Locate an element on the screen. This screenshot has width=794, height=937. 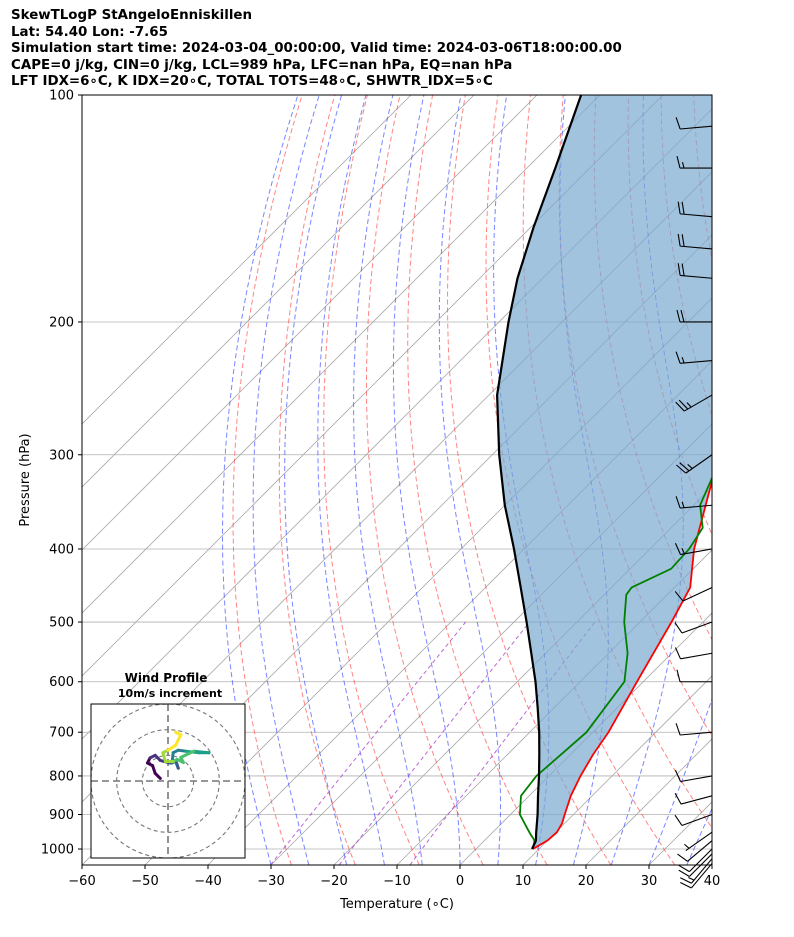
x-tick-label: −50 is located at coordinates (144, 881).